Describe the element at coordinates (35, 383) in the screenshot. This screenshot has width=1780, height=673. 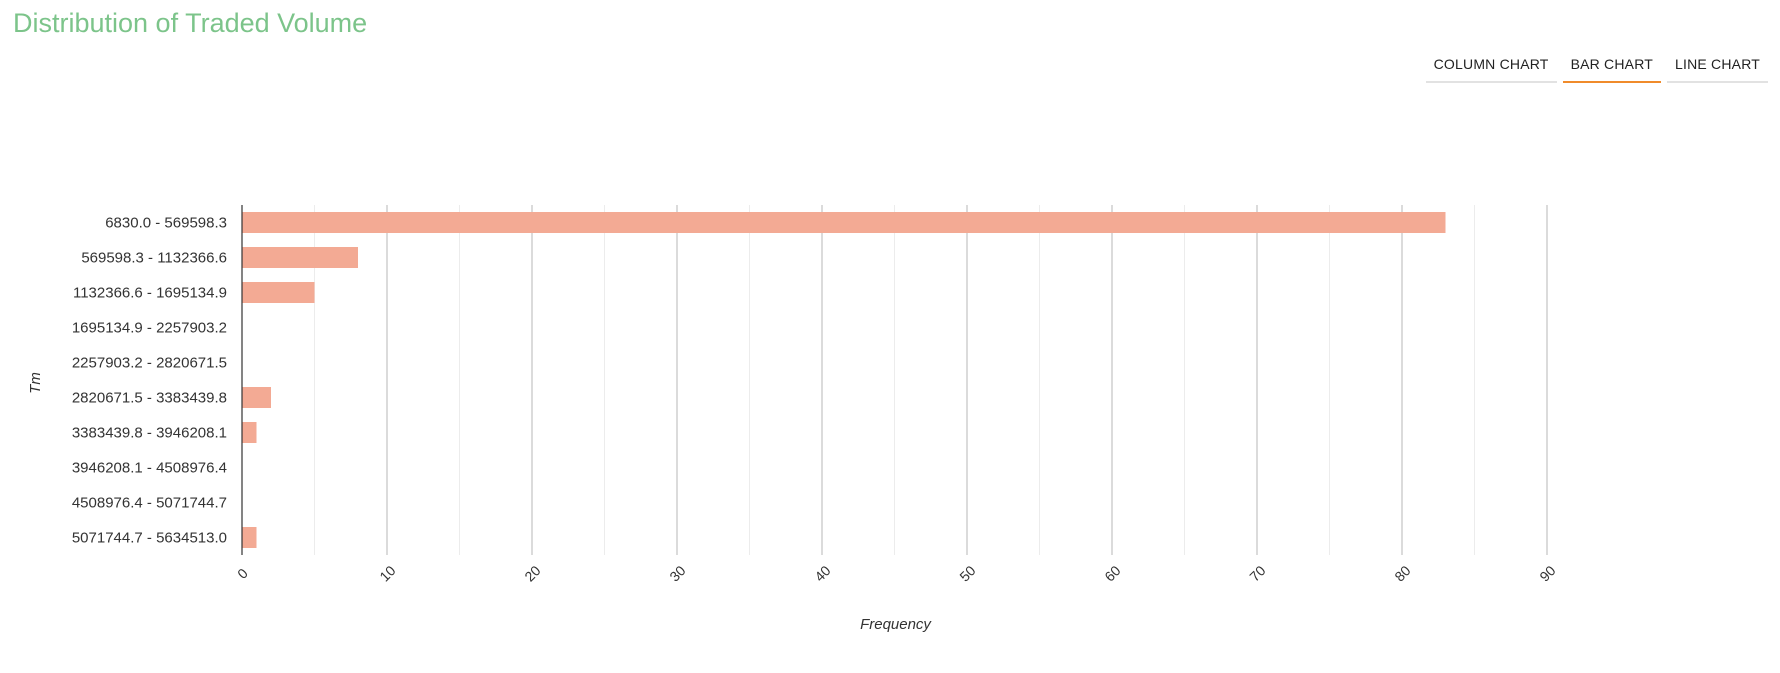
I see `y-axis-title: Tm` at that location.